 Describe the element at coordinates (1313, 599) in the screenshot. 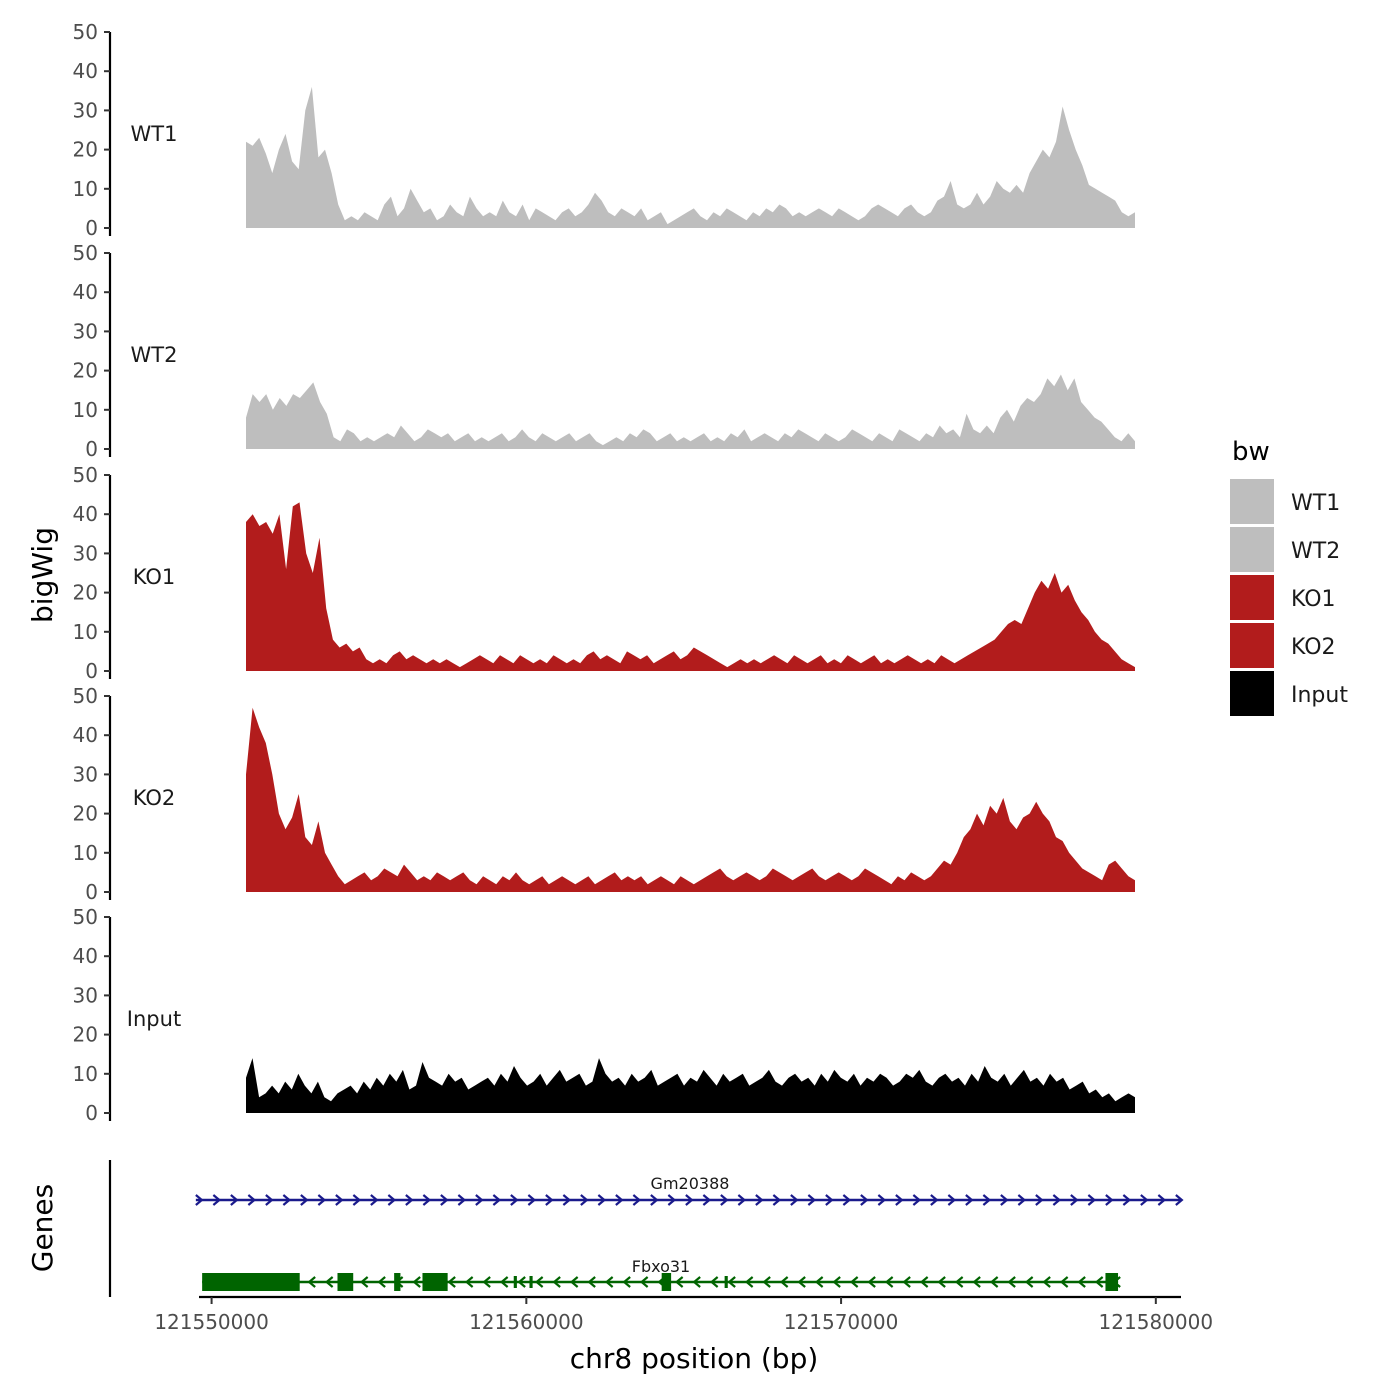

I see `legend-label-ko1: KO1` at that location.